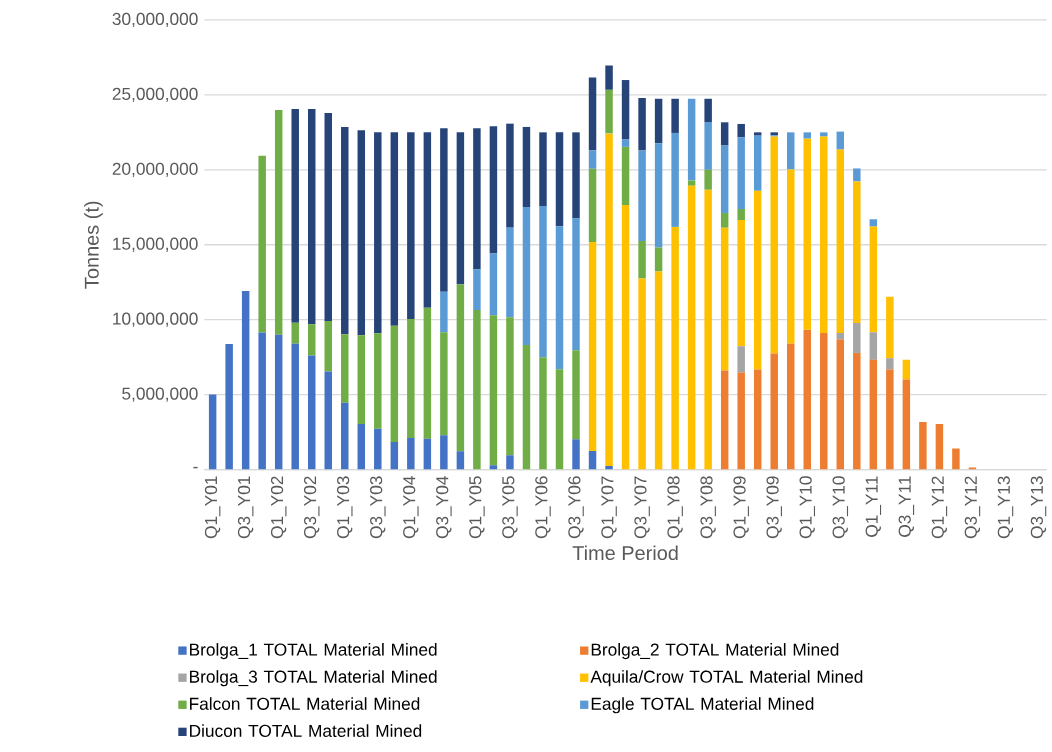 The height and width of the screenshot is (752, 1052). Describe the element at coordinates (345, 507) in the screenshot. I see `x-tick-label: Q1_Y03` at that location.